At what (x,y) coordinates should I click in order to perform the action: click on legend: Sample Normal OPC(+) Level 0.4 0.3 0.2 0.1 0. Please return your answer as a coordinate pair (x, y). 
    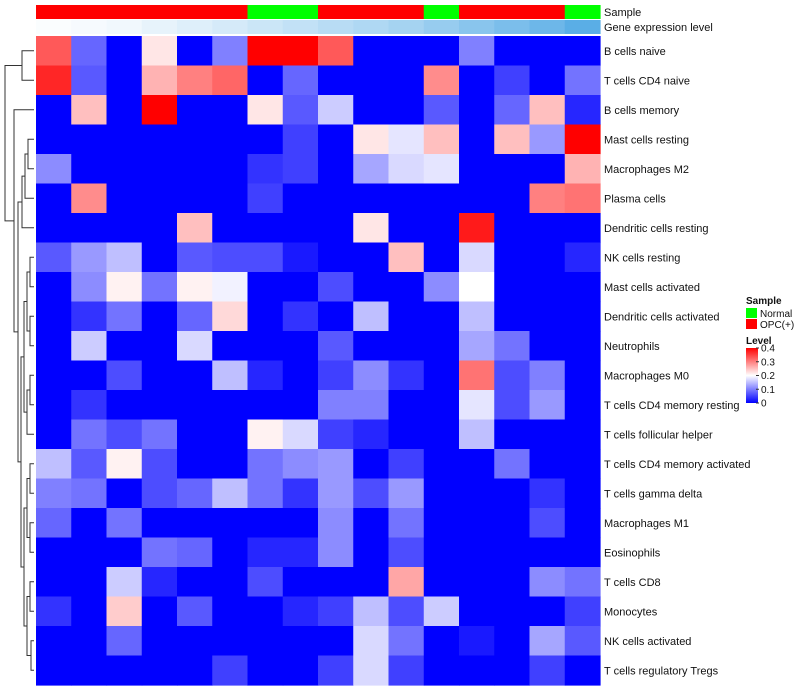
    Looking at the image, I should click on (770, 353).